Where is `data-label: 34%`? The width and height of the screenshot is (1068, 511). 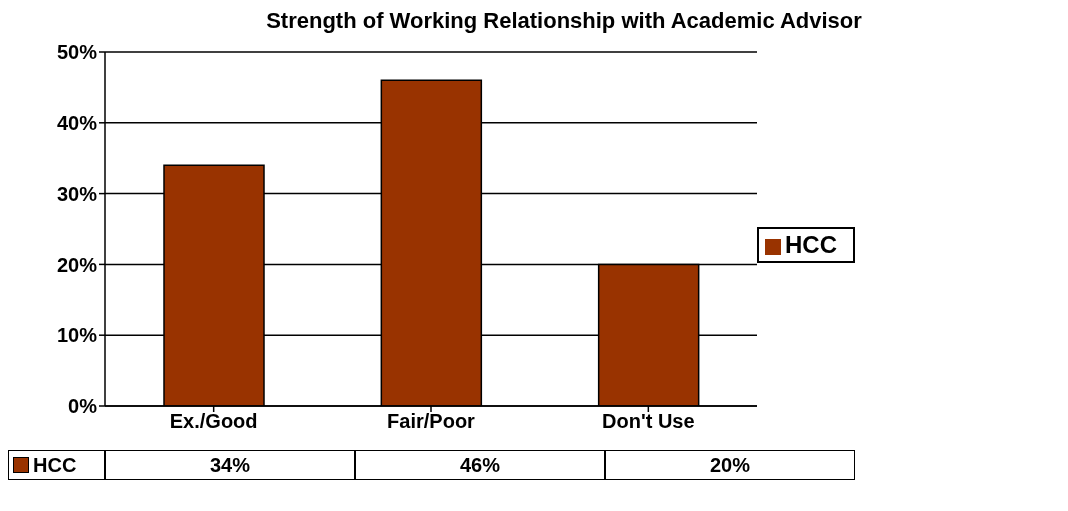 data-label: 34% is located at coordinates (230, 465).